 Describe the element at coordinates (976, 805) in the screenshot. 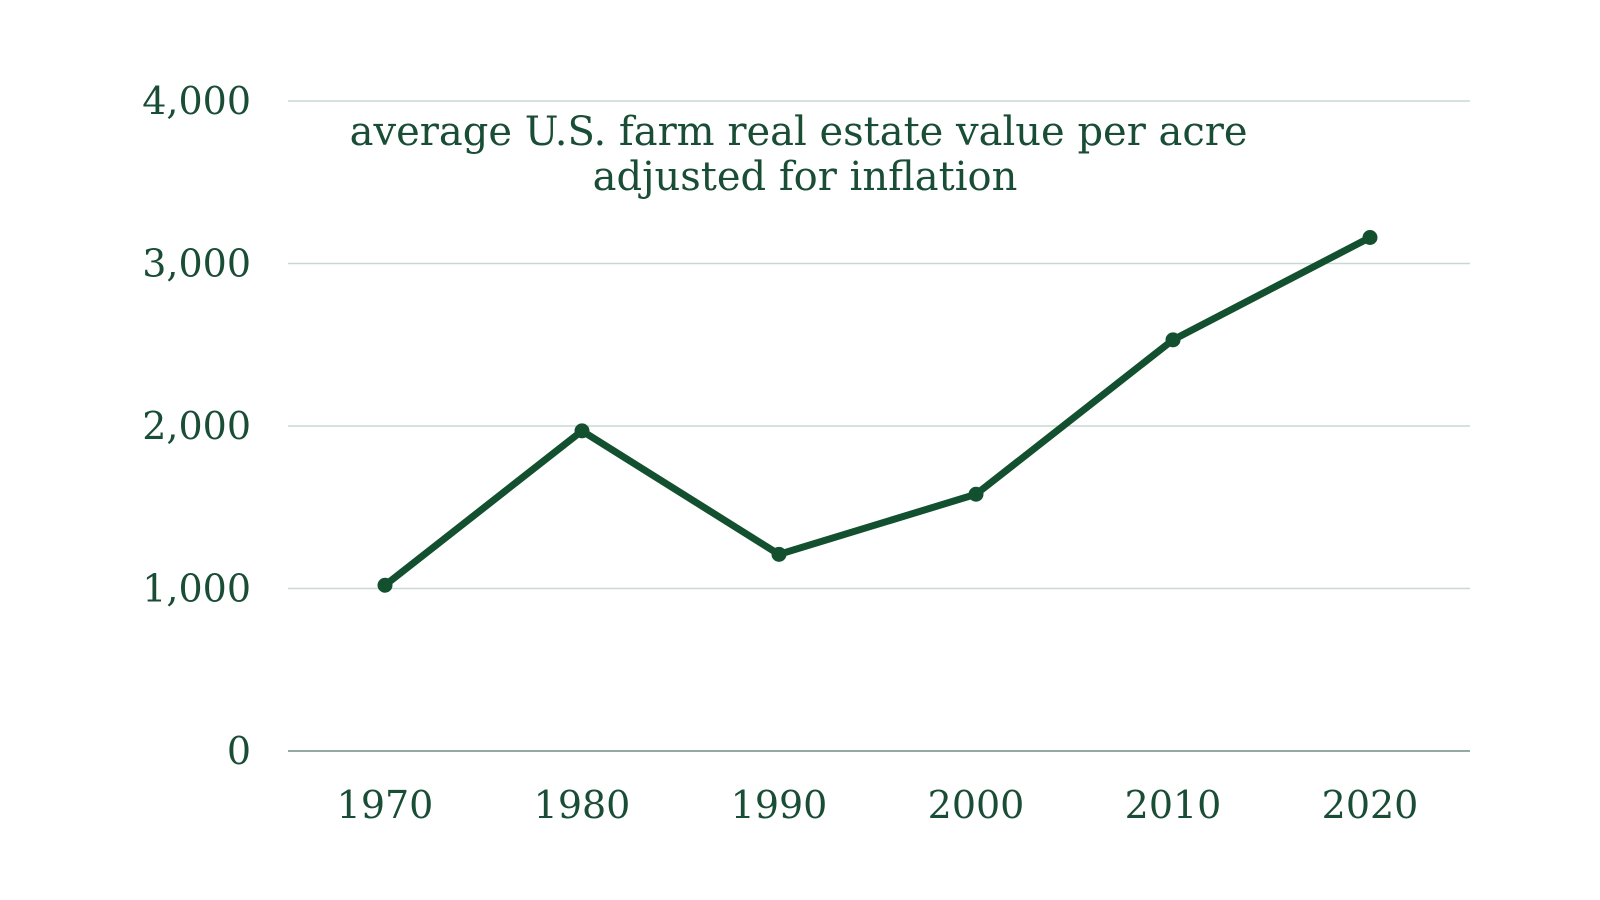

I see `x-tick-label: 2000` at that location.